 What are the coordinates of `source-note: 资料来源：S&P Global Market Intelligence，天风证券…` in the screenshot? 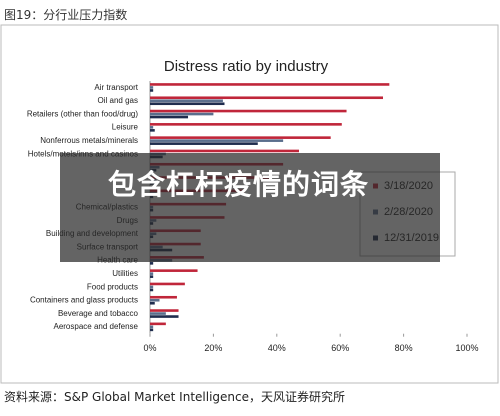 It's located at (175, 397).